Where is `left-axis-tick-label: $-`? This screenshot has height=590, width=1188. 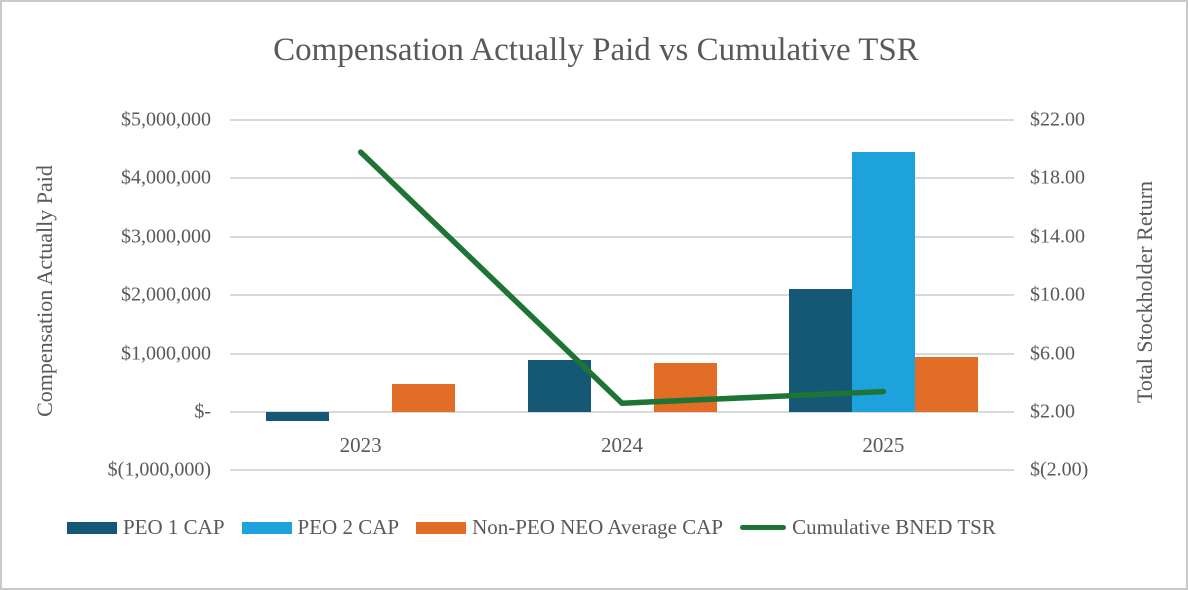 left-axis-tick-label: $- is located at coordinates (202, 411).